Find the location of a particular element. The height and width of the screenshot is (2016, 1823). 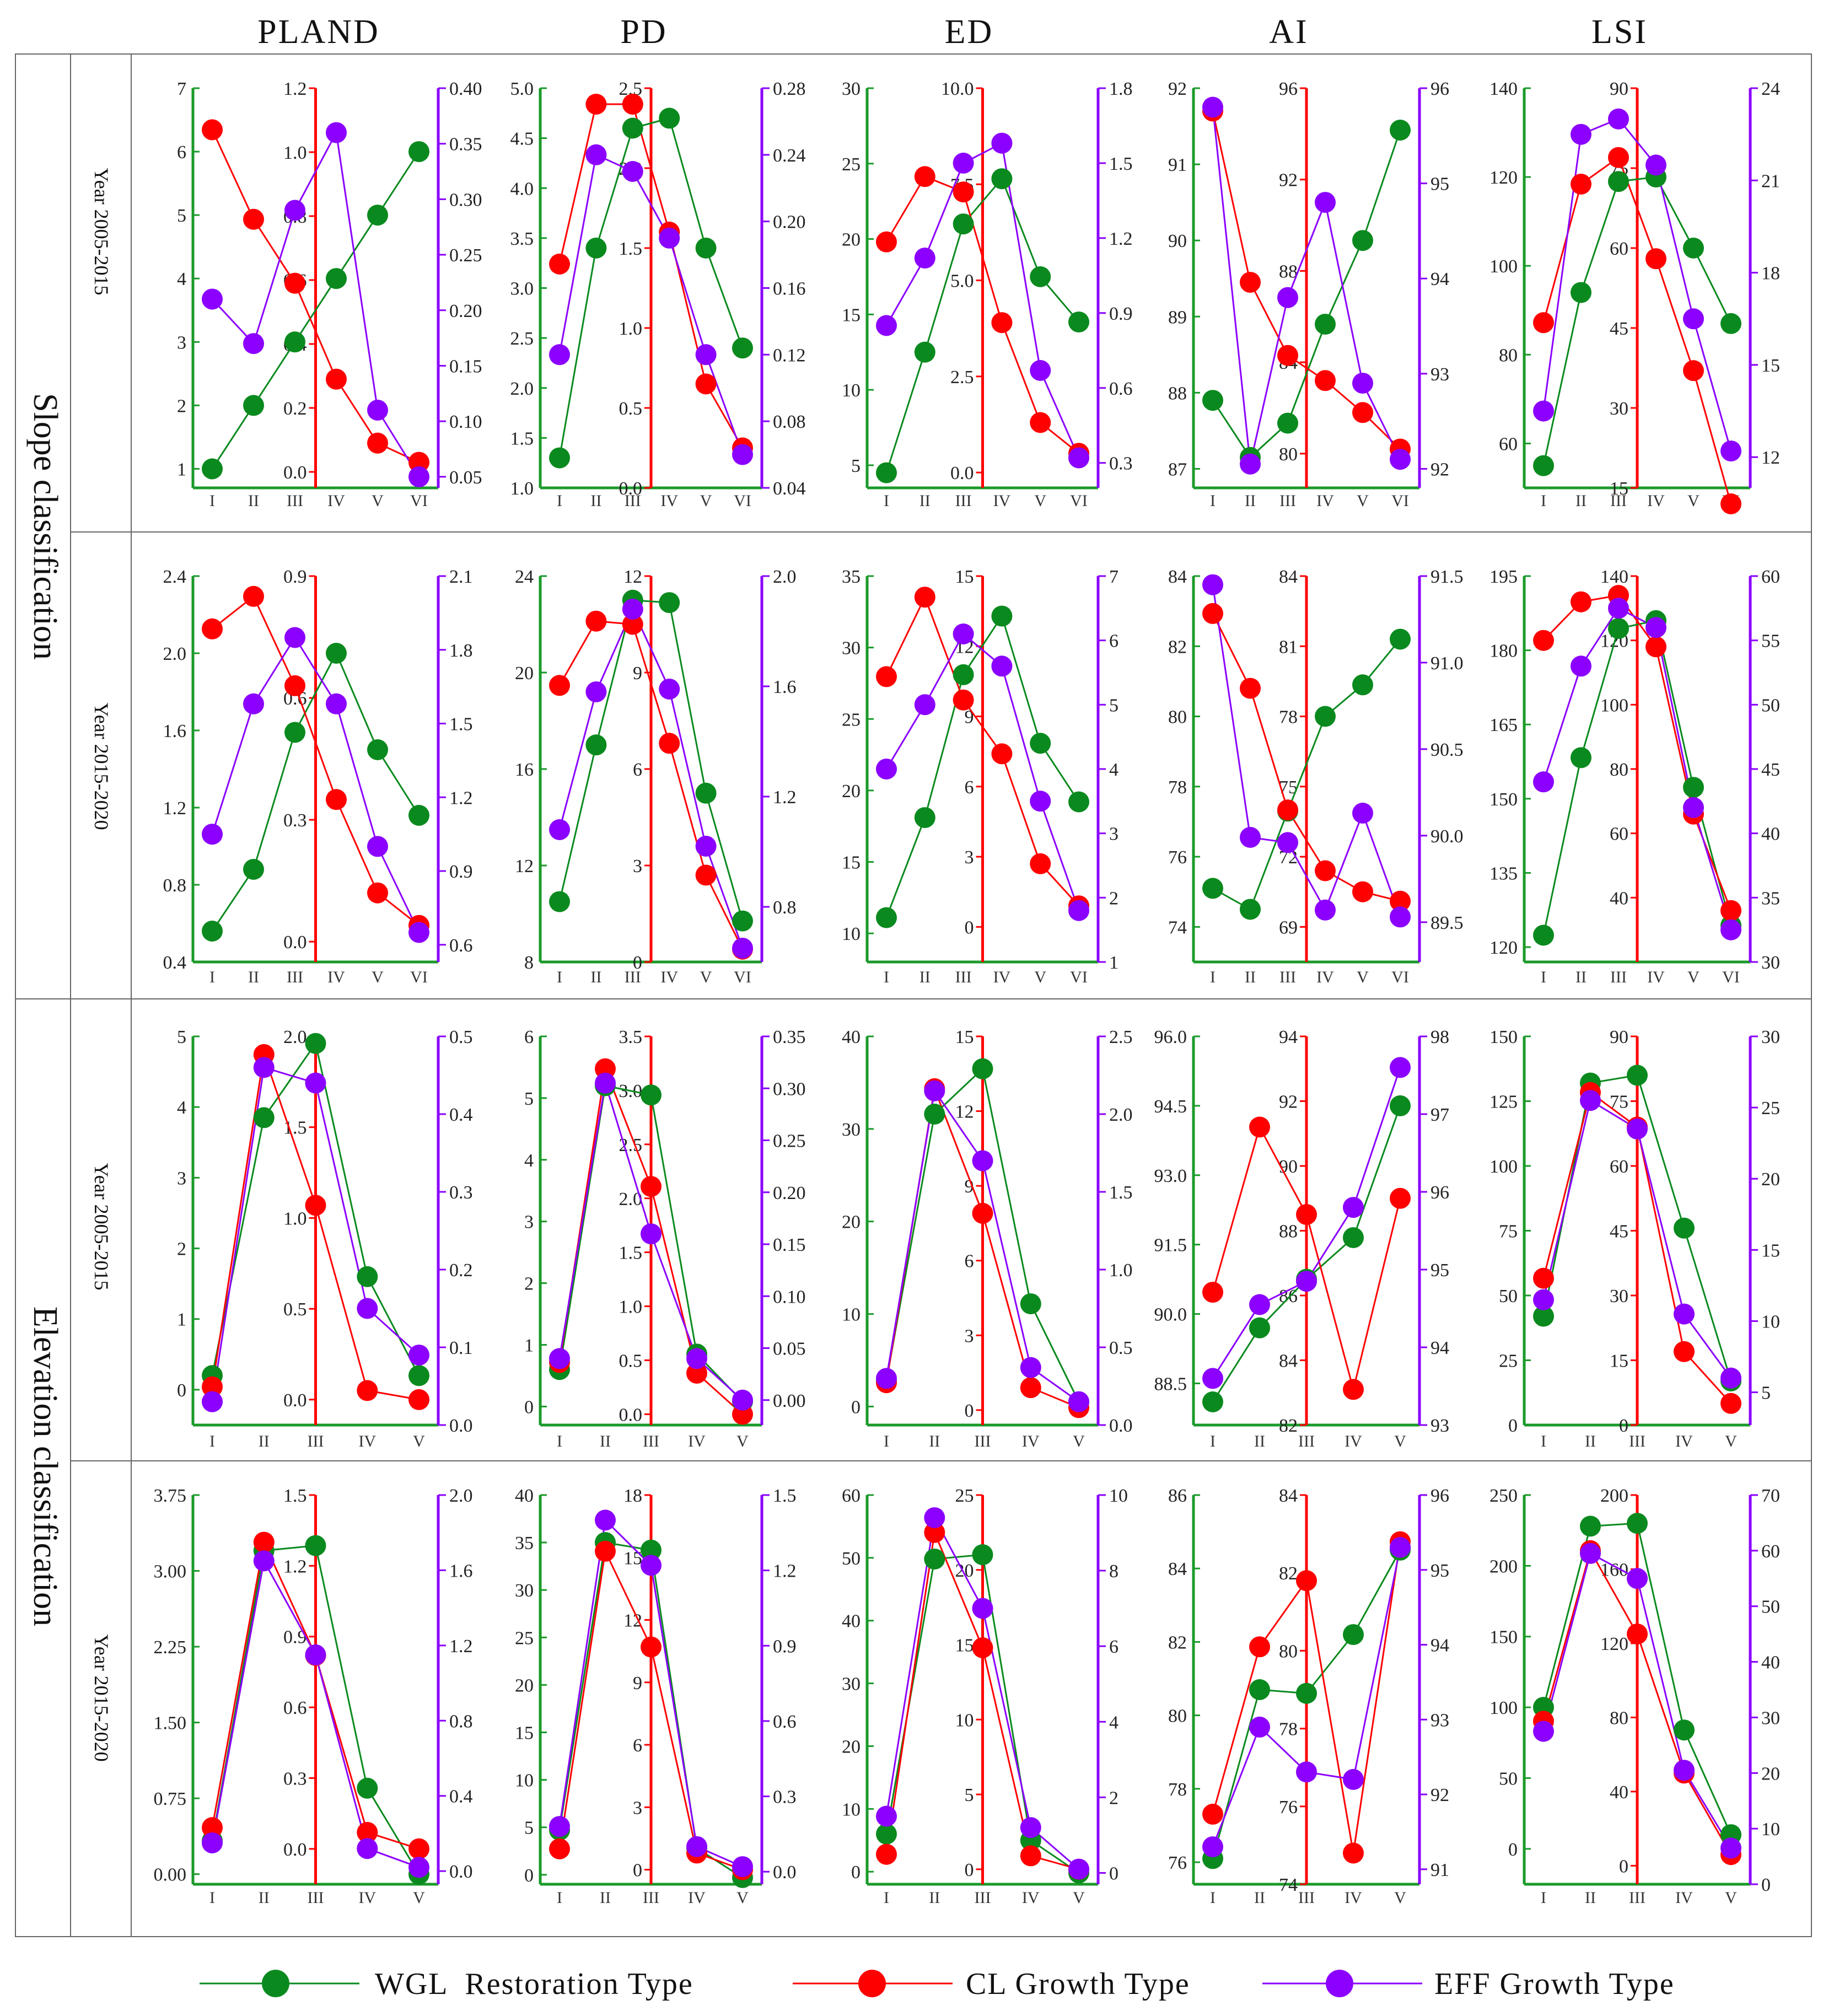

right-tick-label: 30 is located at coordinates (1770, 1718).